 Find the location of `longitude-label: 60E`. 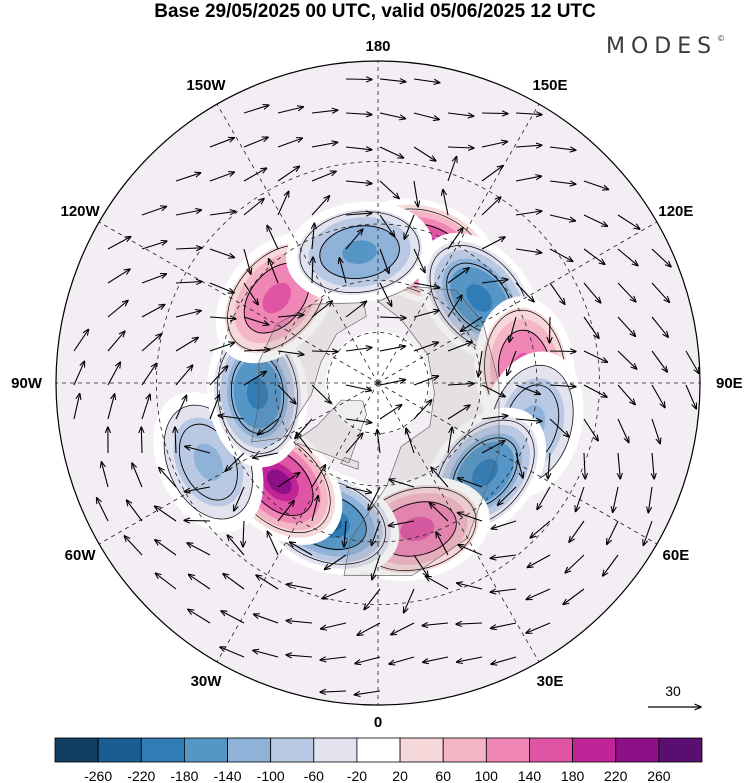

longitude-label: 60E is located at coordinates (676, 555).